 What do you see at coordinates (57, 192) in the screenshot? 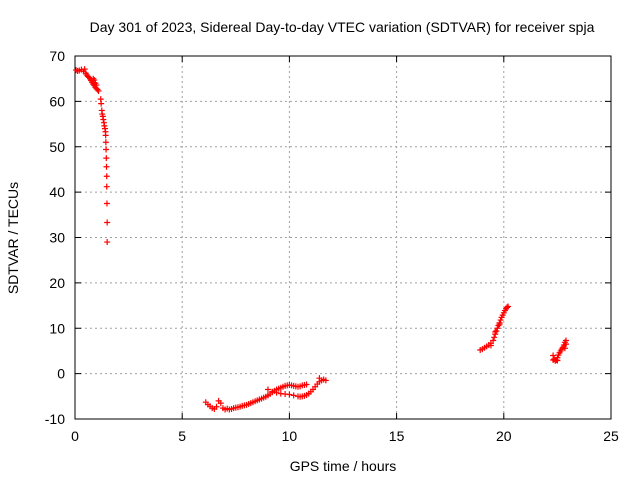
I see `y-tick-label: 40` at bounding box center [57, 192].